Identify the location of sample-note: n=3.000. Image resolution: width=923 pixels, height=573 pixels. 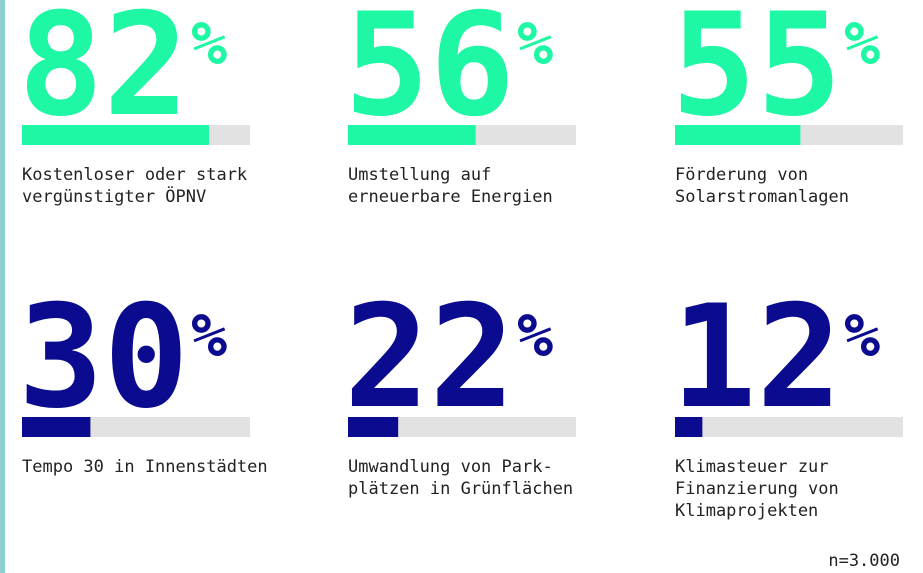
(864, 561).